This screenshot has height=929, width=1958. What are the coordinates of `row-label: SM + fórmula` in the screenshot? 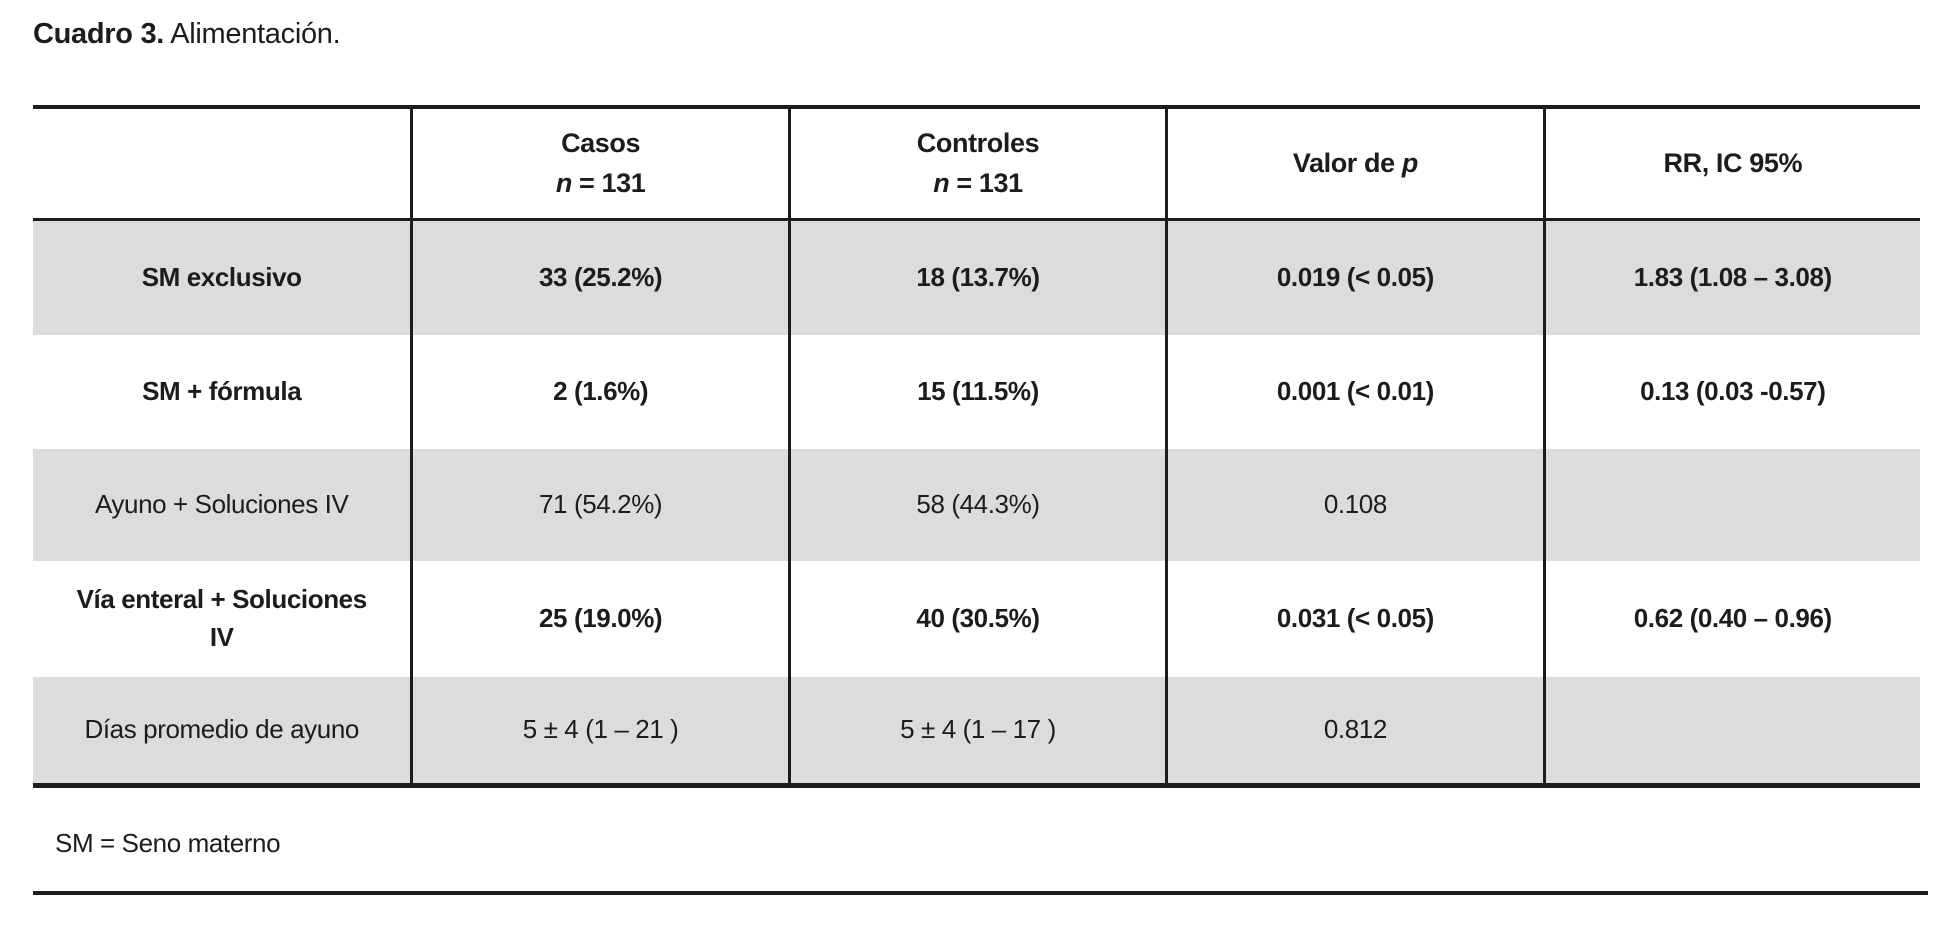 It's located at (222, 391).